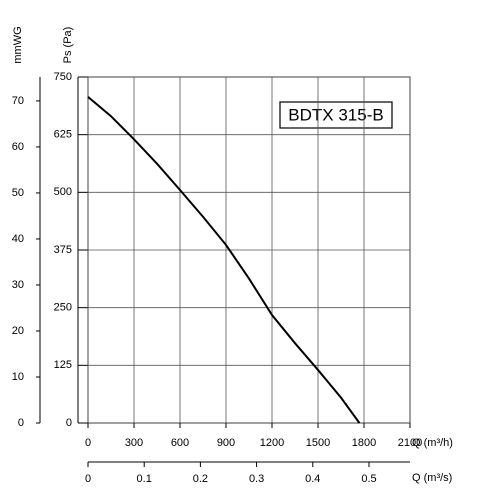 Image resolution: width=495 pixels, height=495 pixels. What do you see at coordinates (432, 478) in the screenshot?
I see `x2-axis-title: Q (m³/s)` at bounding box center [432, 478].